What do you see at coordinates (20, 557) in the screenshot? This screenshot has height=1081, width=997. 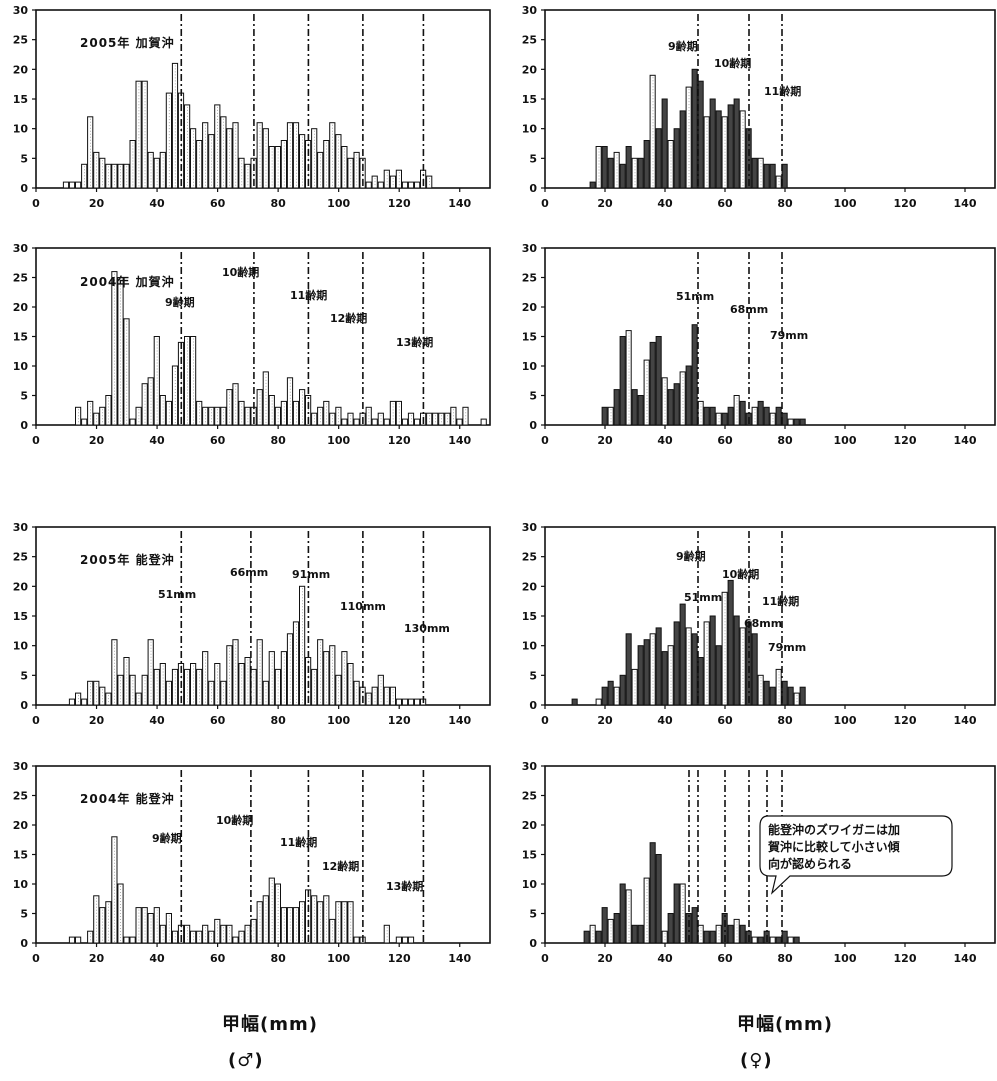 I see `y-tick-label: 25` at bounding box center [20, 557].